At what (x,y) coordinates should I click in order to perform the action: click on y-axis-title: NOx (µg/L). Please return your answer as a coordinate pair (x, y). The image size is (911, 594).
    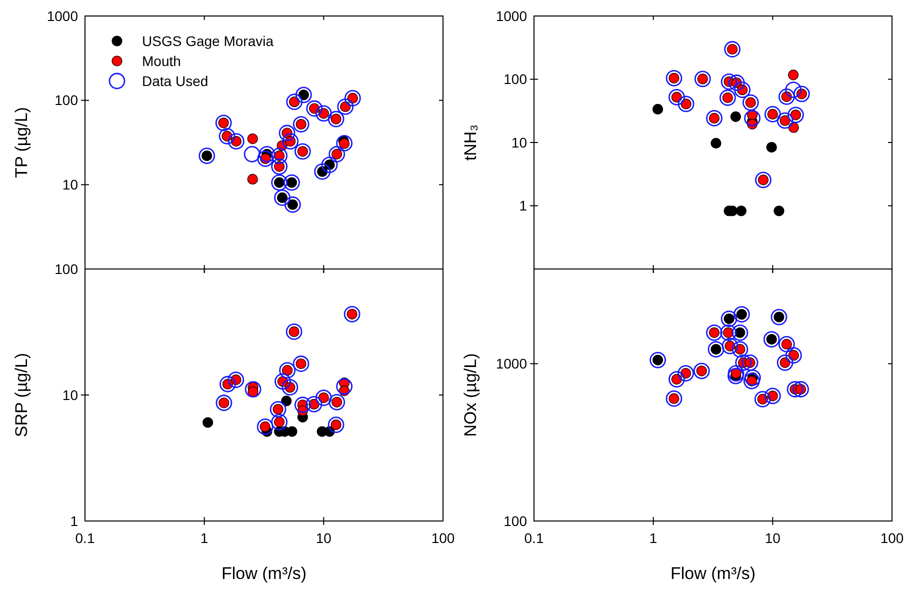
    Looking at the image, I should click on (470, 395).